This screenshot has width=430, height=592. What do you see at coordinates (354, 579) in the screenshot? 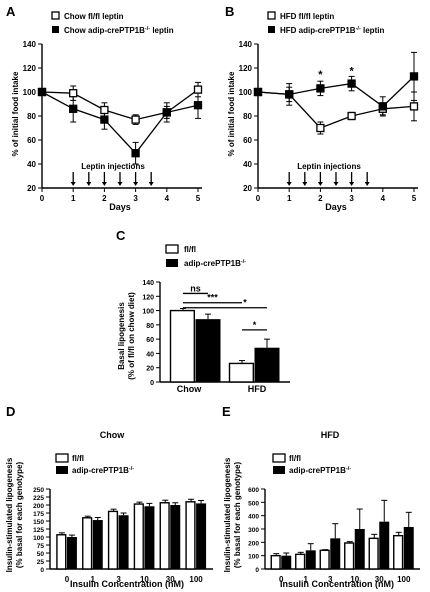
I see `x-tick-label: 10` at bounding box center [354, 579].